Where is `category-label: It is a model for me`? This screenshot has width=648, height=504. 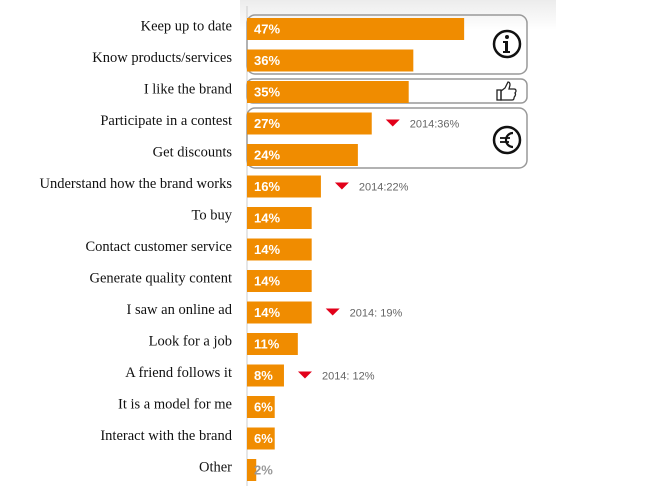 category-label: It is a model for me is located at coordinates (175, 404).